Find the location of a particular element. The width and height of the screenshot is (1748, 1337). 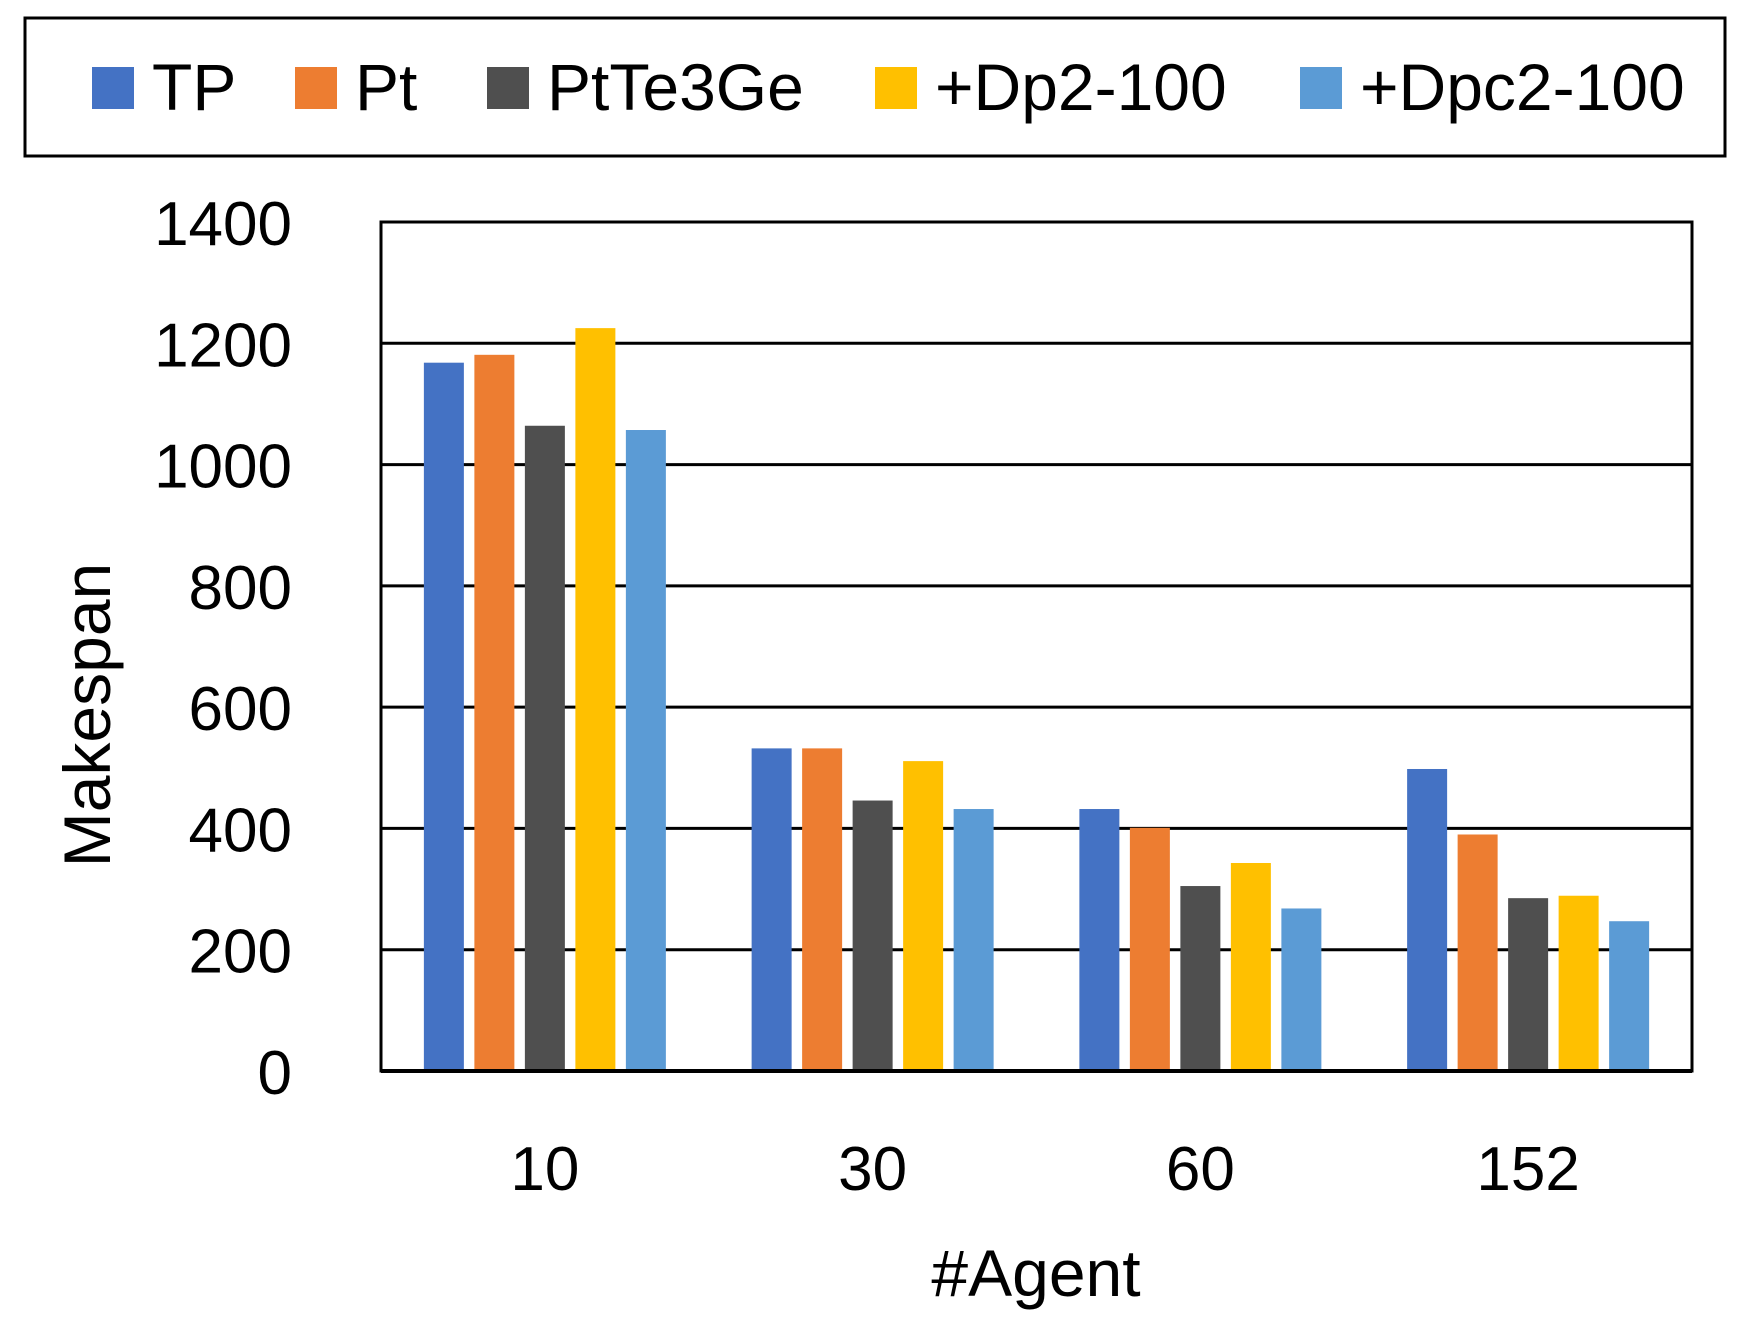

x-axis-ticks: 10 30 60 152 is located at coordinates (1044, 1169).